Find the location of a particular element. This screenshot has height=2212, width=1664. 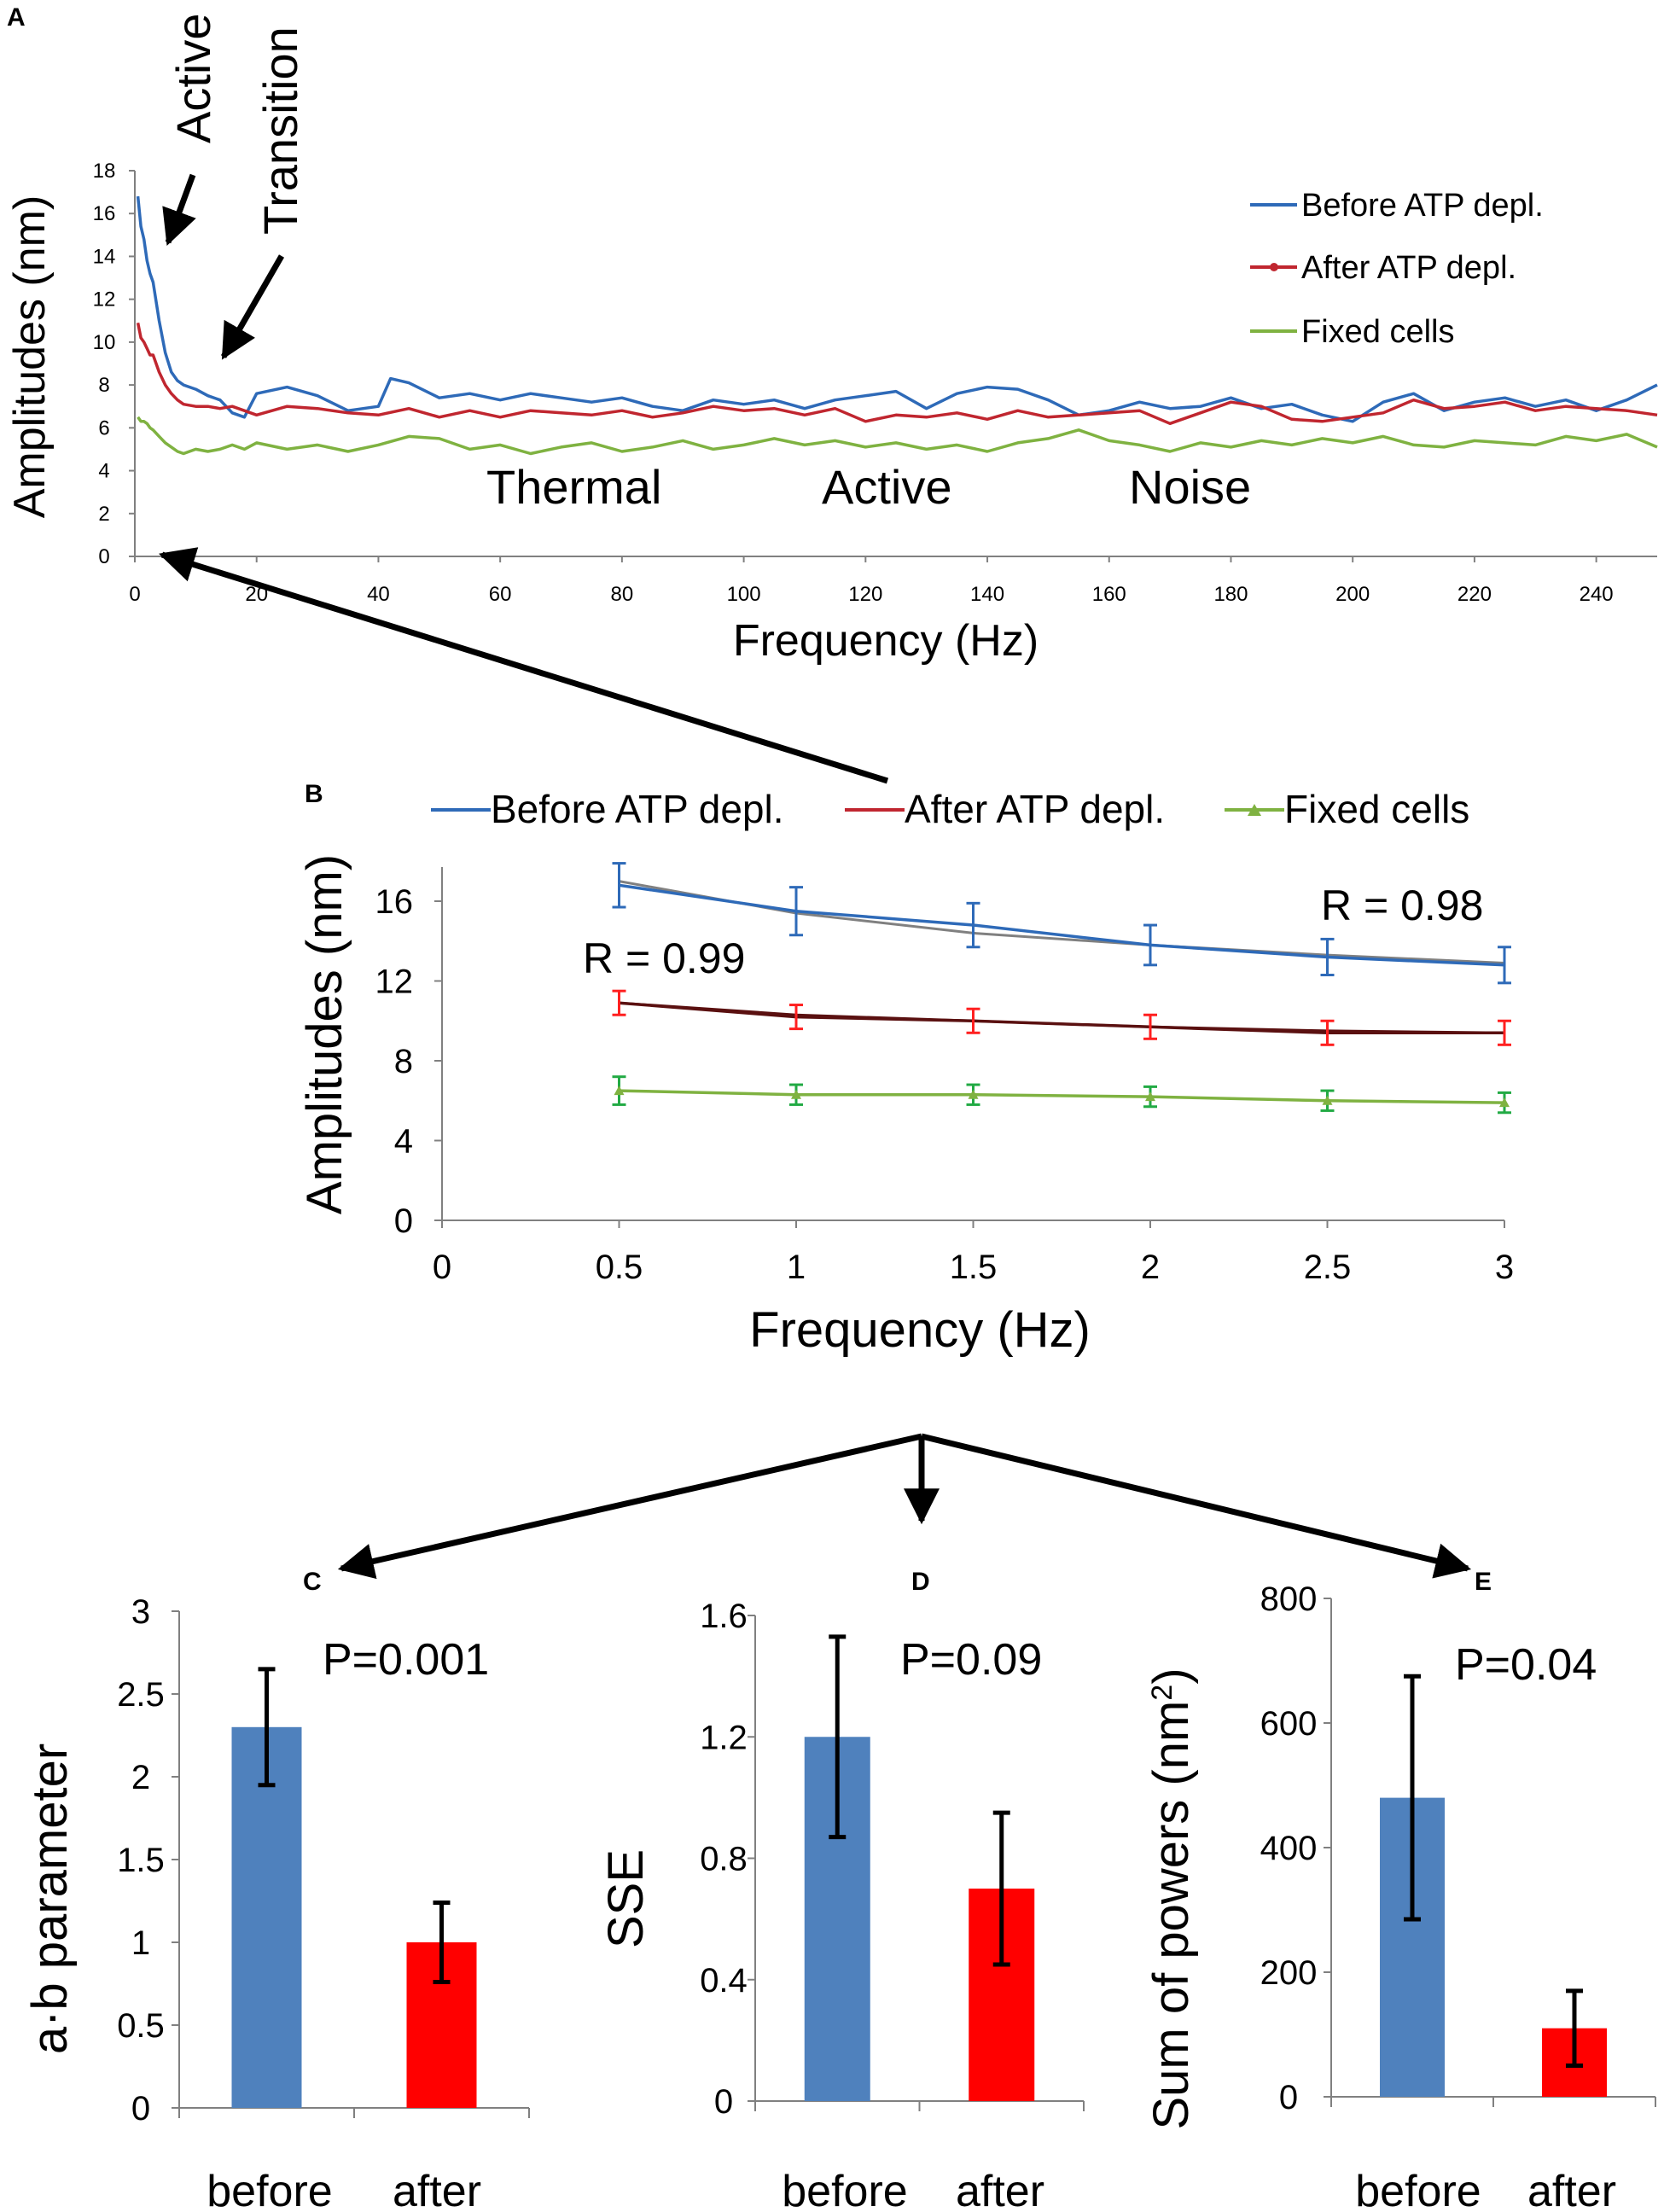

panel-a-series is located at coordinates (897, 325).